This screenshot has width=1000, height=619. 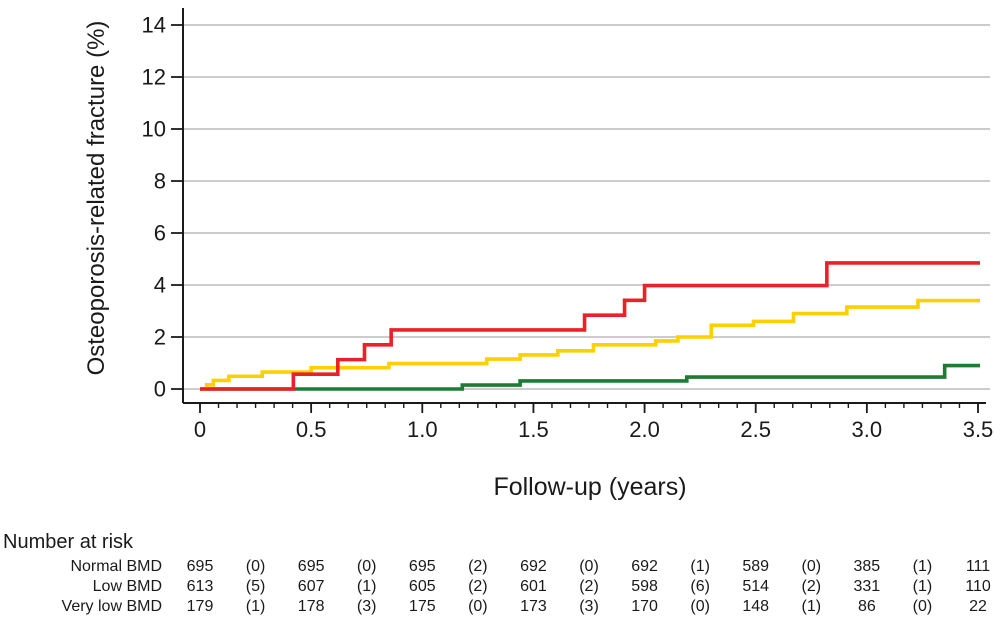 What do you see at coordinates (867, 429) in the screenshot?
I see `x-tick-label-3.0: 3.0` at bounding box center [867, 429].